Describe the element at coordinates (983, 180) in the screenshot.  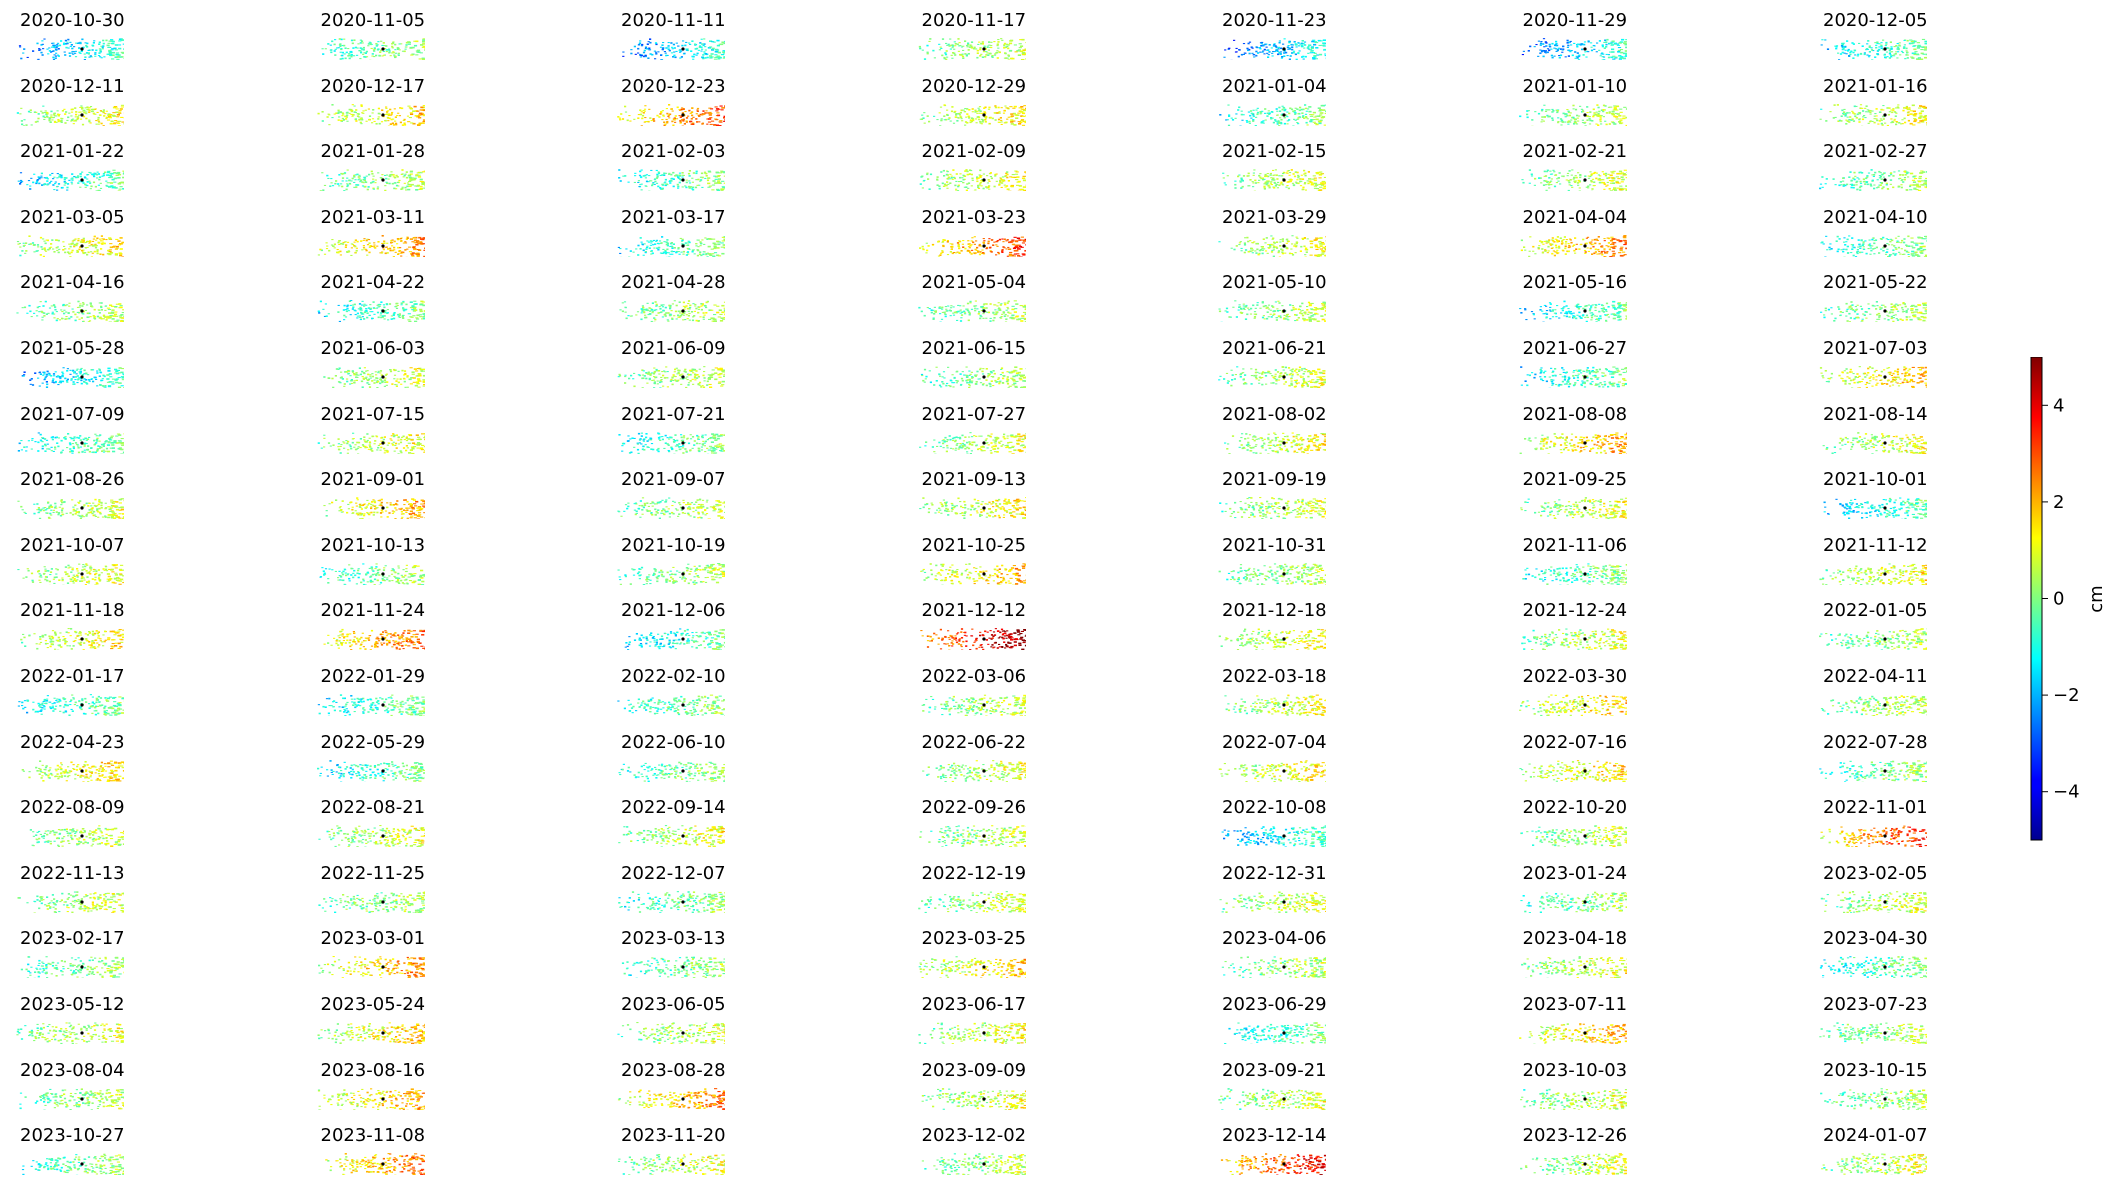
I see `reference-point-marker` at that location.